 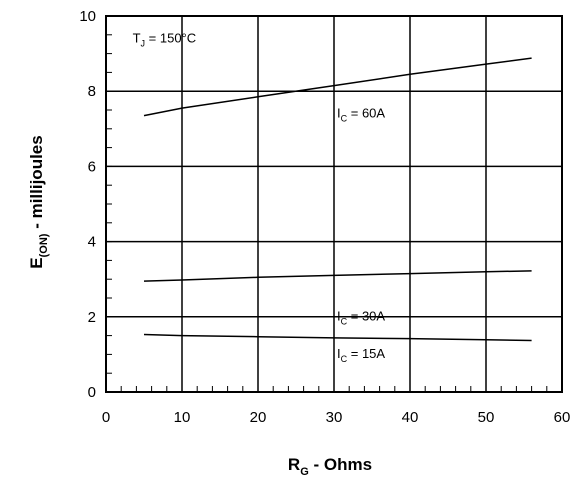 I want to click on x-tick-label: 40, so click(x=410, y=417).